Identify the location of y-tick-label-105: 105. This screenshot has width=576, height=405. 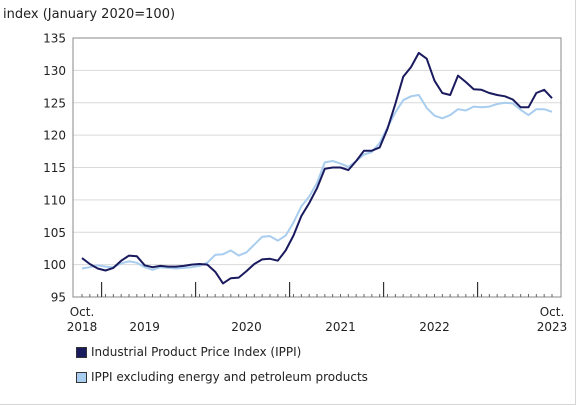
(54, 233).